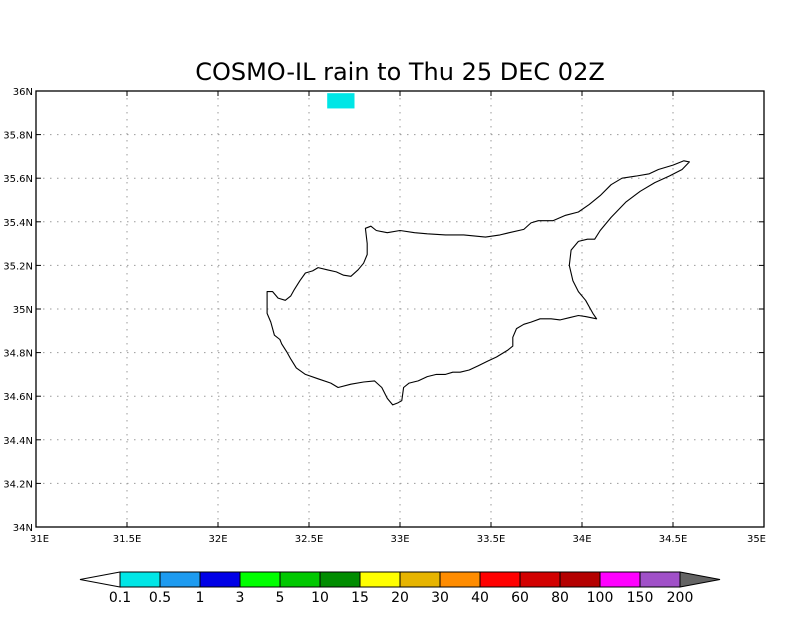  I want to click on lon-tick-label: 31.5E, so click(127, 539).